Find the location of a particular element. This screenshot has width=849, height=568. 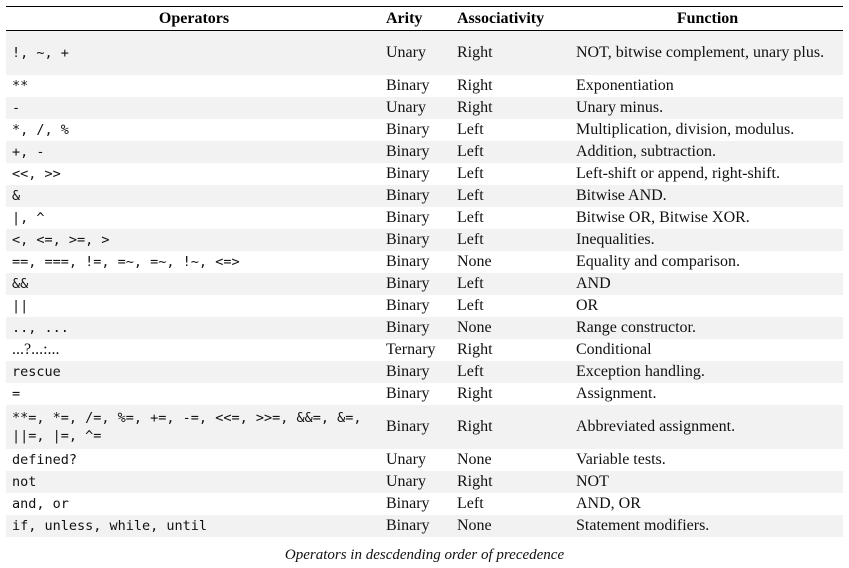

table-row: ** Binary Right Exponentiation is located at coordinates (424, 86).